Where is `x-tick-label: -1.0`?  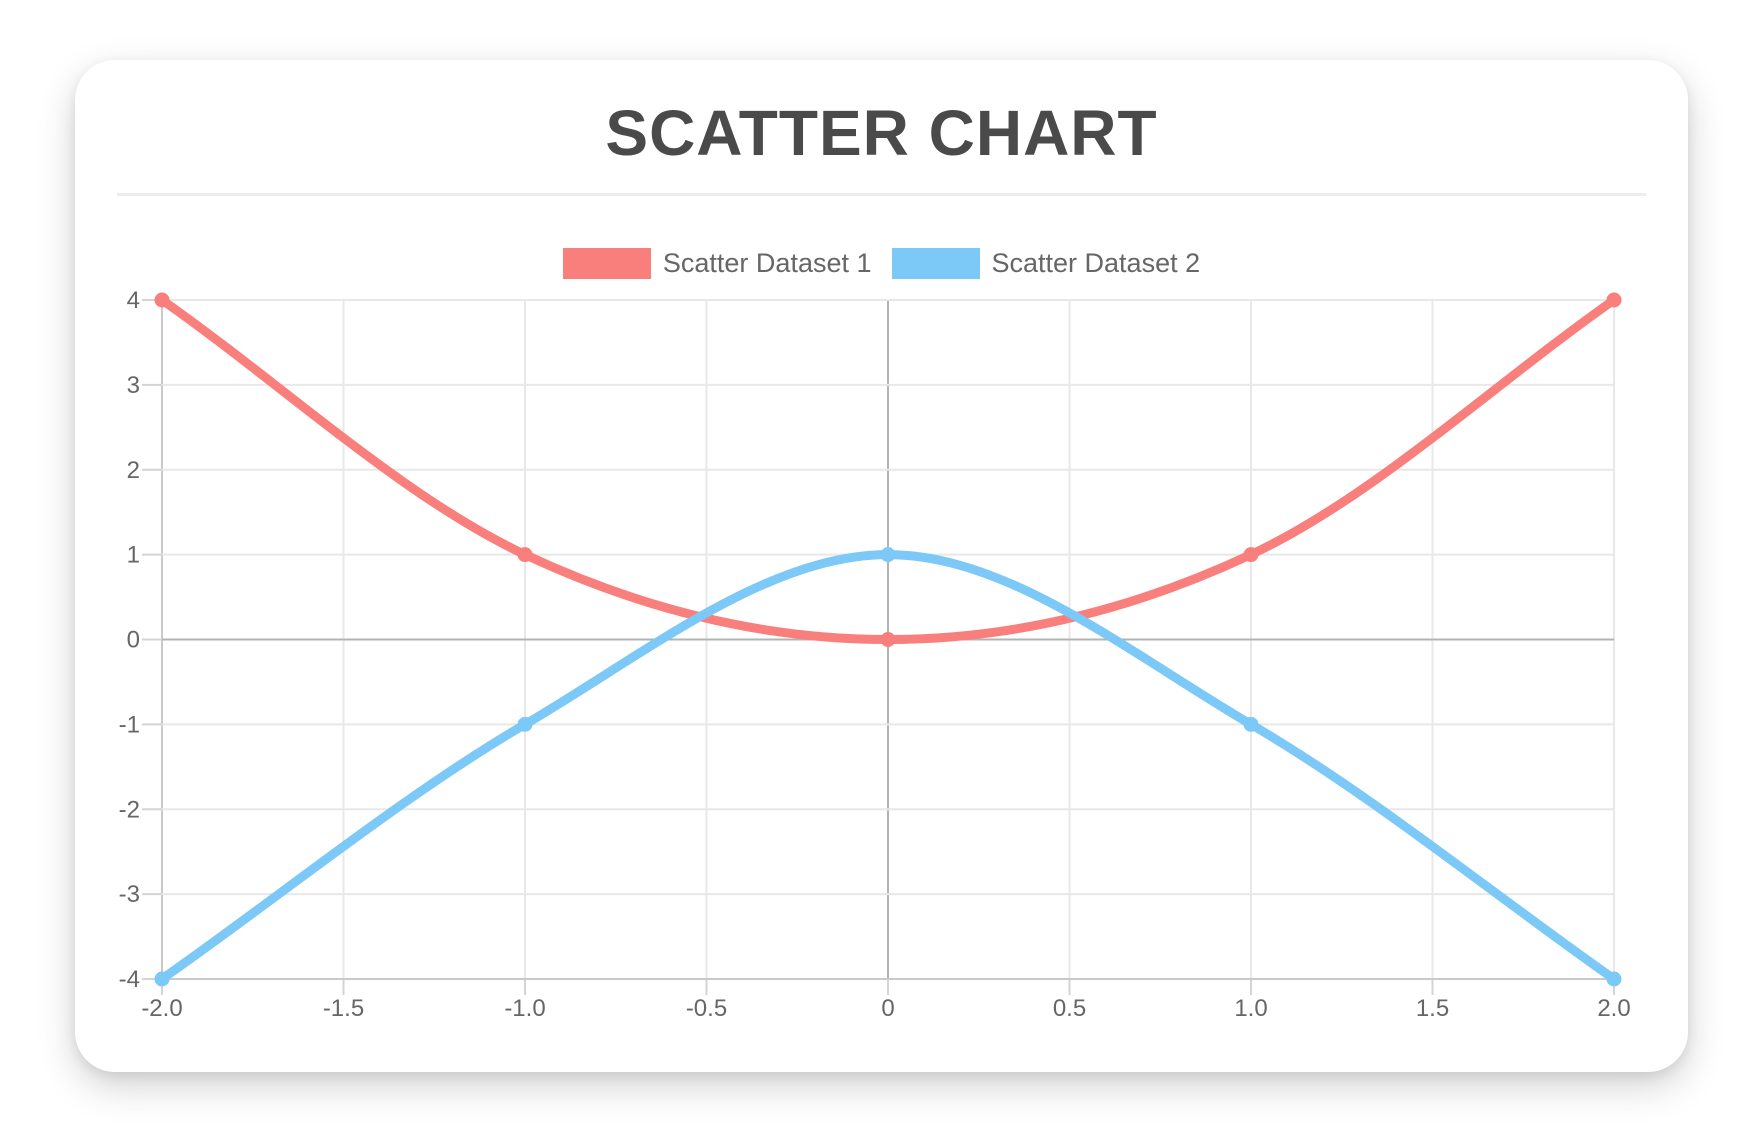
x-tick-label: -1.0 is located at coordinates (524, 1008).